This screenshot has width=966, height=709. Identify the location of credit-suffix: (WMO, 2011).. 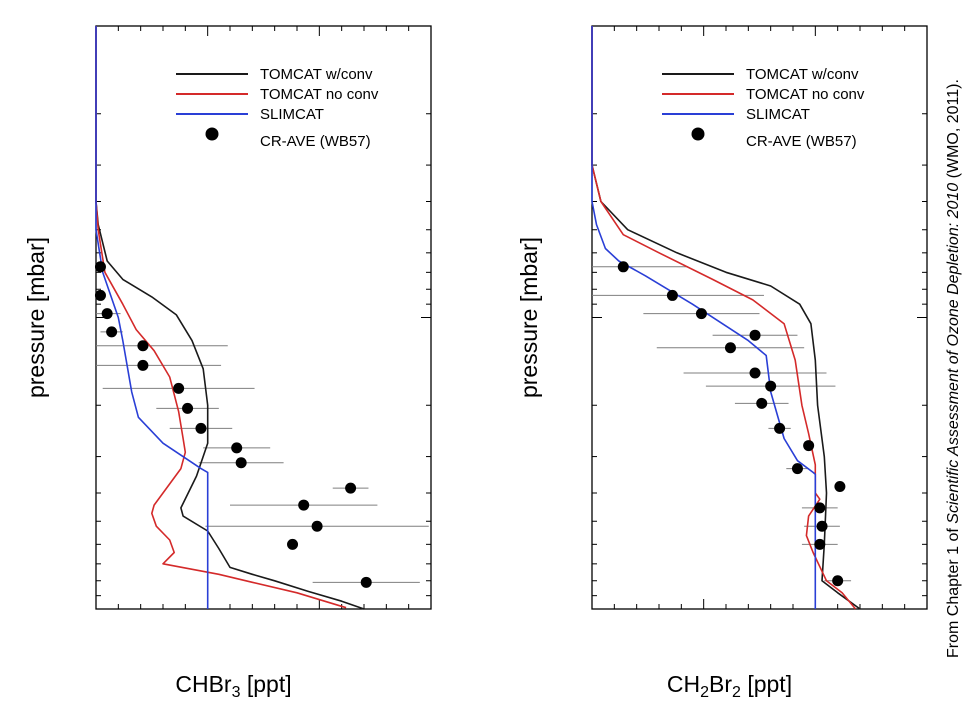
(953, 131).